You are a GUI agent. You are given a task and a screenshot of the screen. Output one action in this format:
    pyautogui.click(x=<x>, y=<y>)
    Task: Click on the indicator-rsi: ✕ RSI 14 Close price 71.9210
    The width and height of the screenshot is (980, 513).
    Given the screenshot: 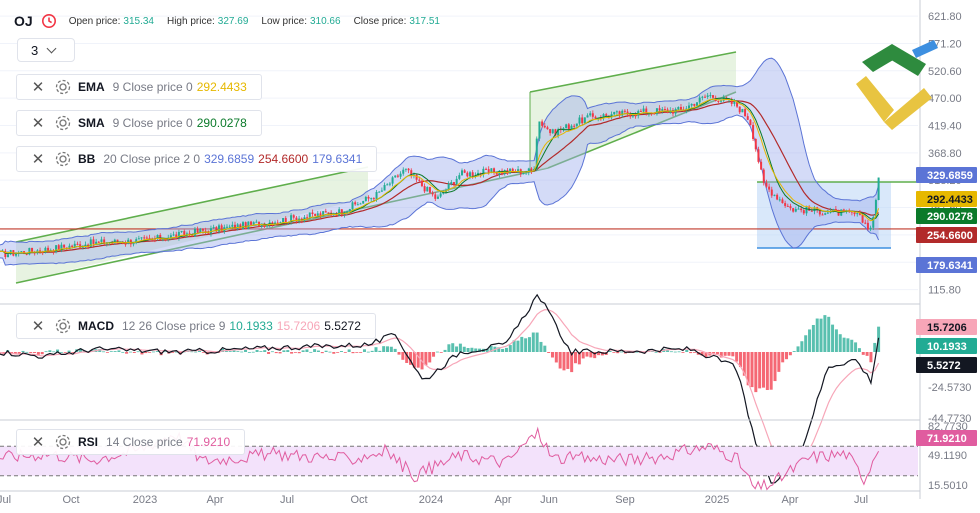 What is the action you would take?
    pyautogui.click(x=131, y=442)
    